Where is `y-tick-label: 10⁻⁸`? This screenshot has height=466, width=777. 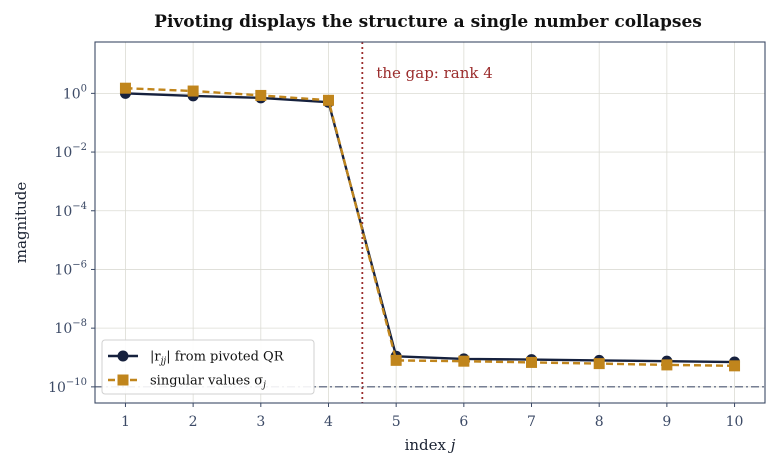
y-tick-label: 10⁻⁸ is located at coordinates (70, 327).